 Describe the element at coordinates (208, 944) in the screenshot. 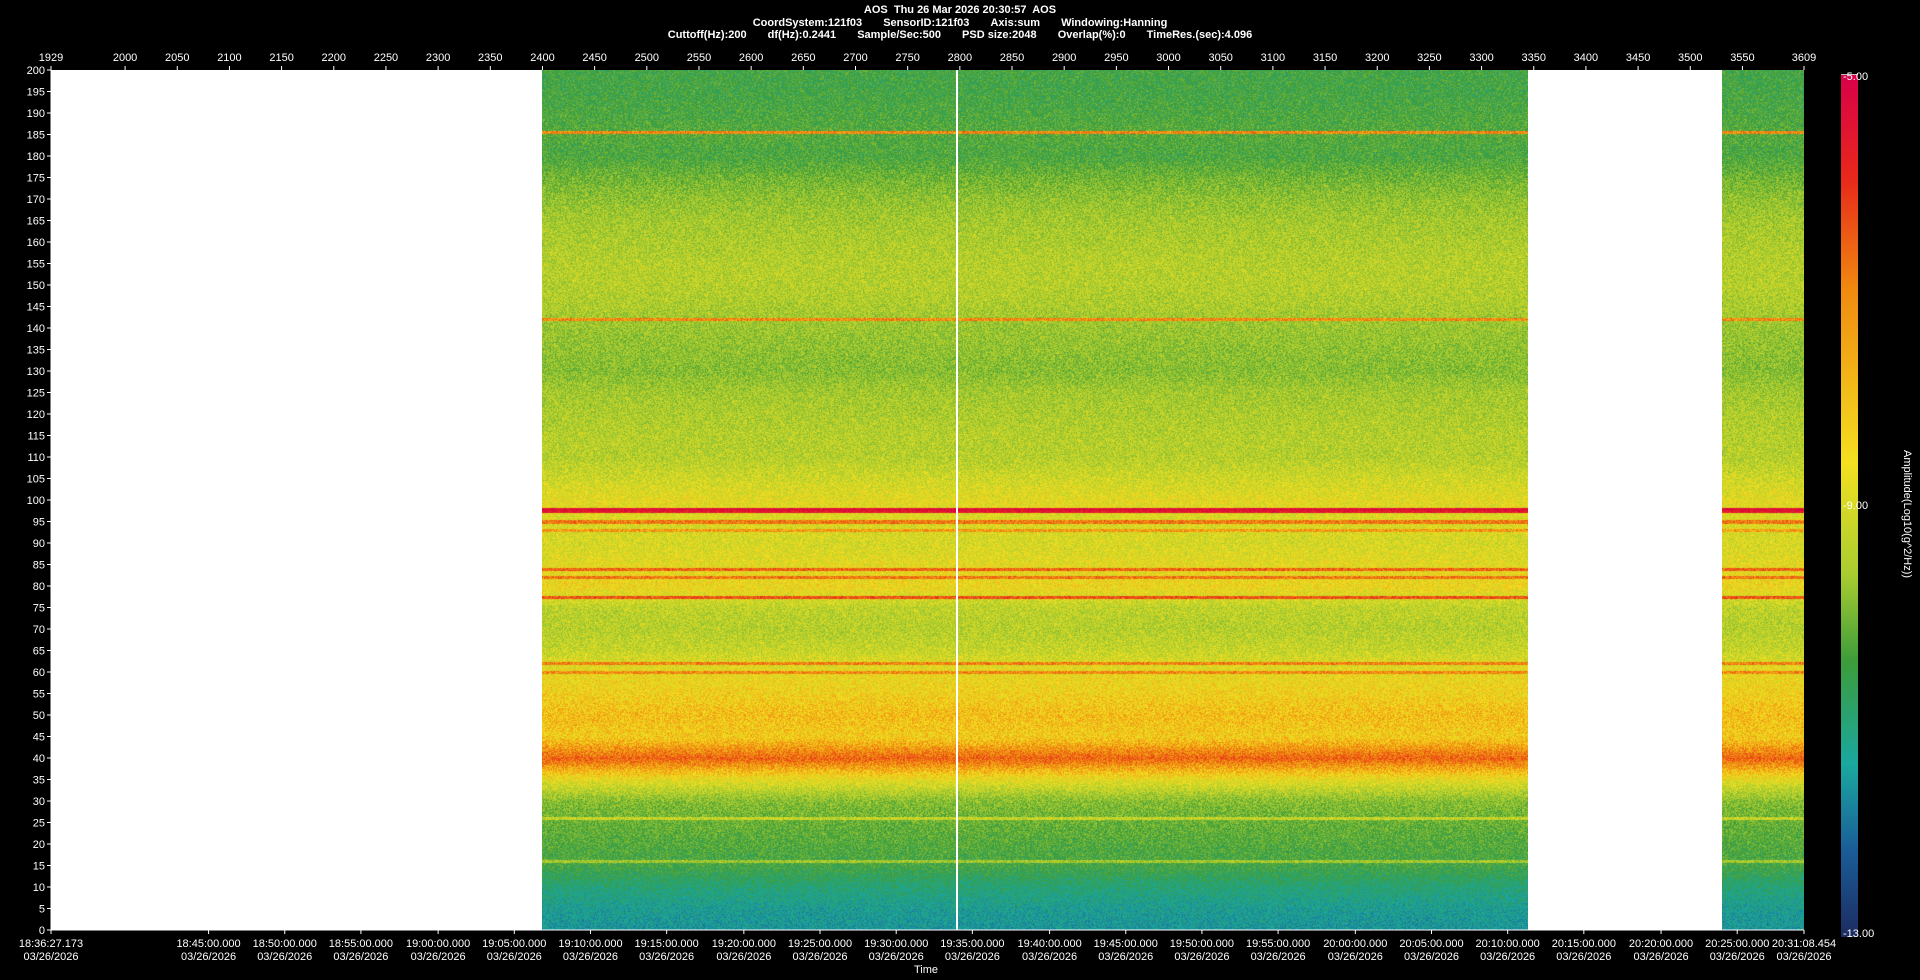

I see `bottom-tick-time: 18:45:00.000` at that location.